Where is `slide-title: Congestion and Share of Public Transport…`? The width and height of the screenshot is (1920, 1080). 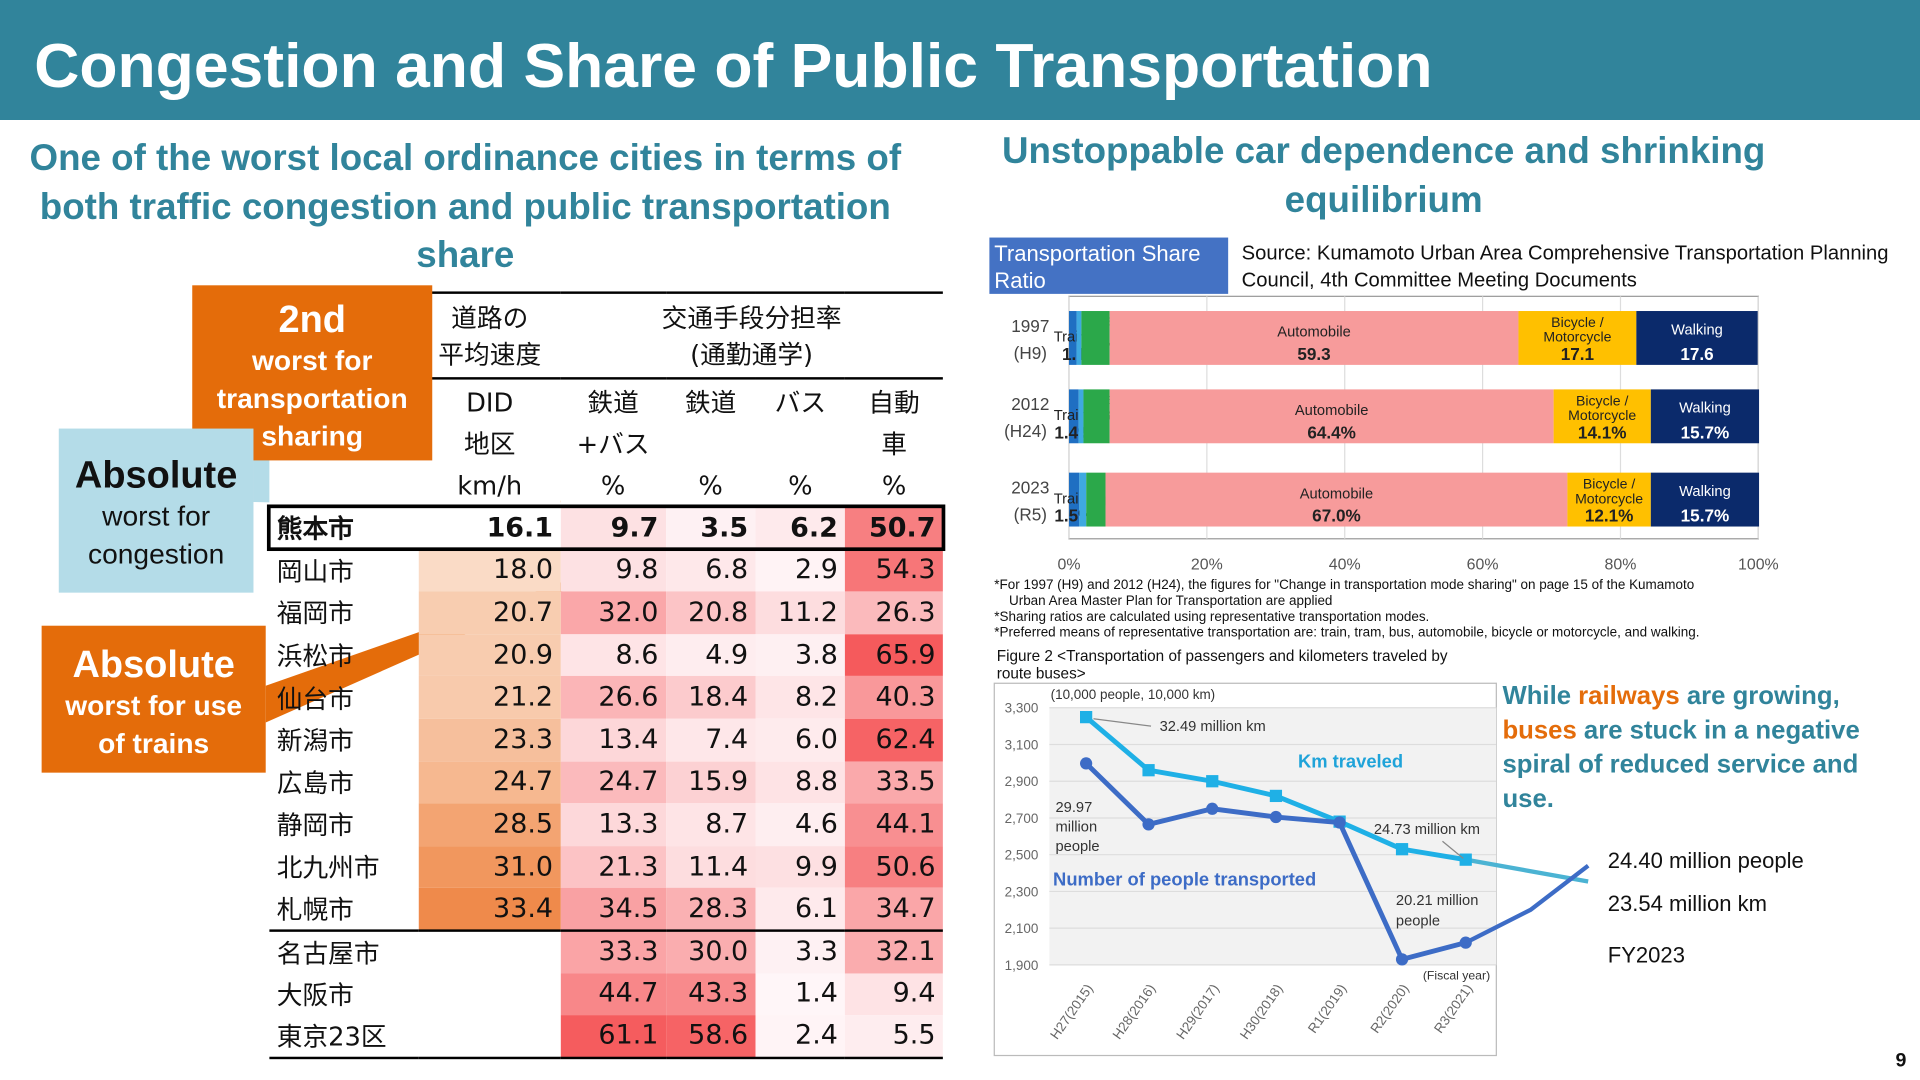
slide-title: Congestion and Share of Public Transport… is located at coordinates (733, 65).